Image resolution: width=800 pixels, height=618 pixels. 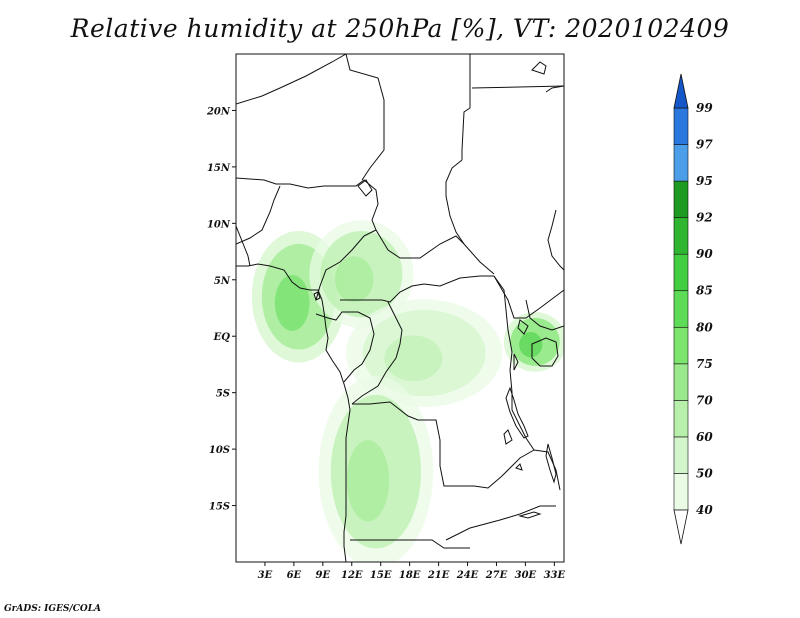 What do you see at coordinates (704, 364) in the screenshot?
I see `colorbar-label: 75` at bounding box center [704, 364].